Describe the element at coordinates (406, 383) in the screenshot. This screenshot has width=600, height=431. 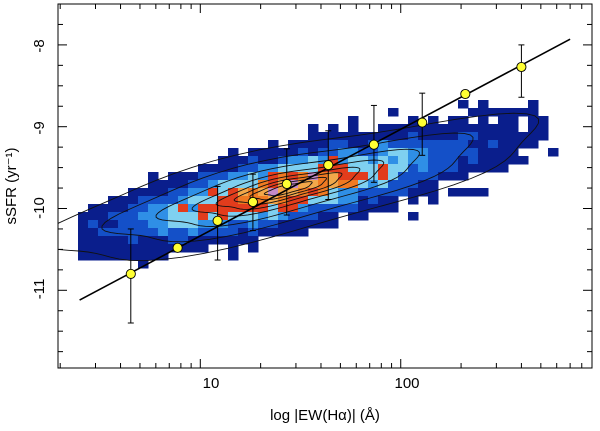
I see `x-tick-label-100: 100` at that location.